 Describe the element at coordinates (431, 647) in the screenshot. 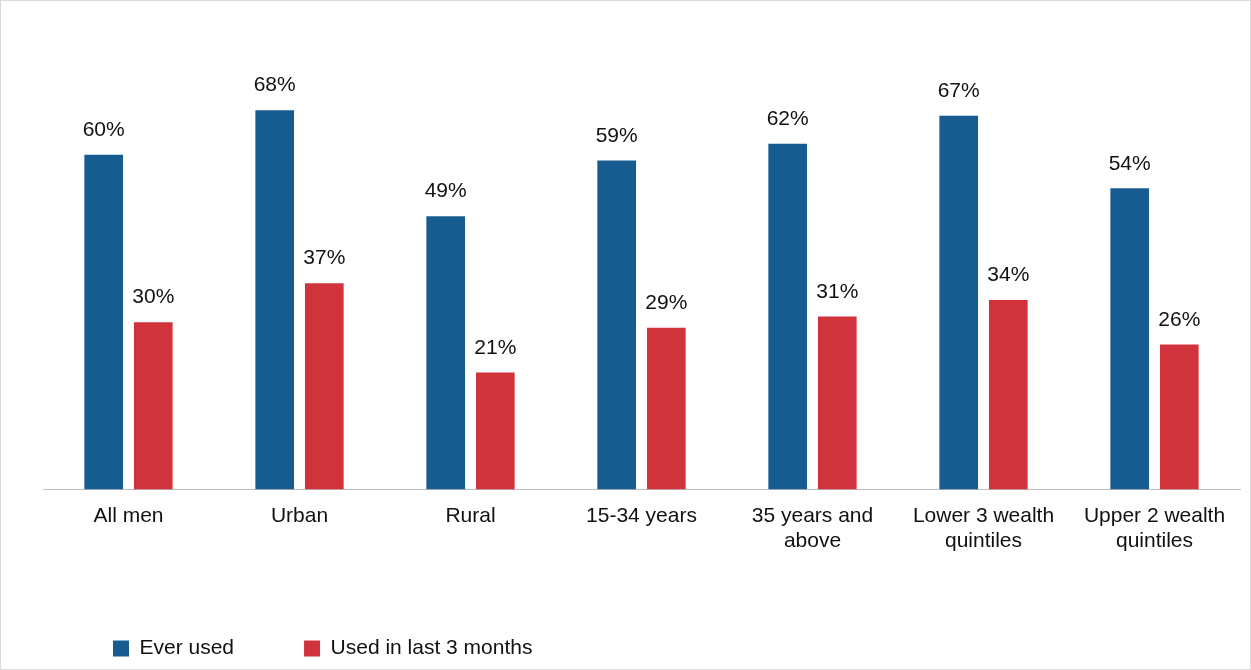

I see `legend-label: Used in last 3 months` at that location.